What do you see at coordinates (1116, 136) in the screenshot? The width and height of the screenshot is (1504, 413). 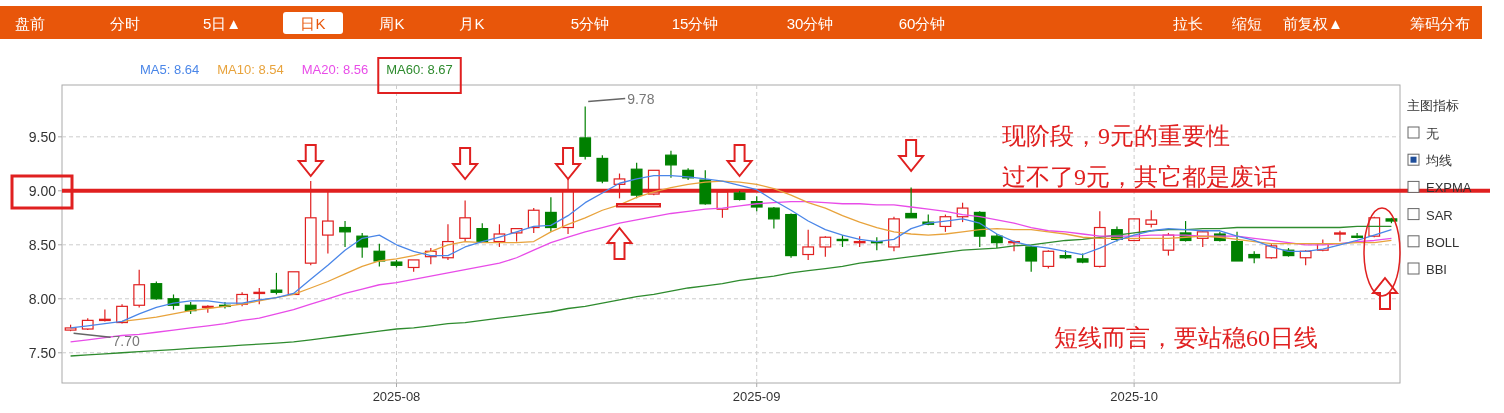 I see `annotation: 现阶段，9元的重要性` at bounding box center [1116, 136].